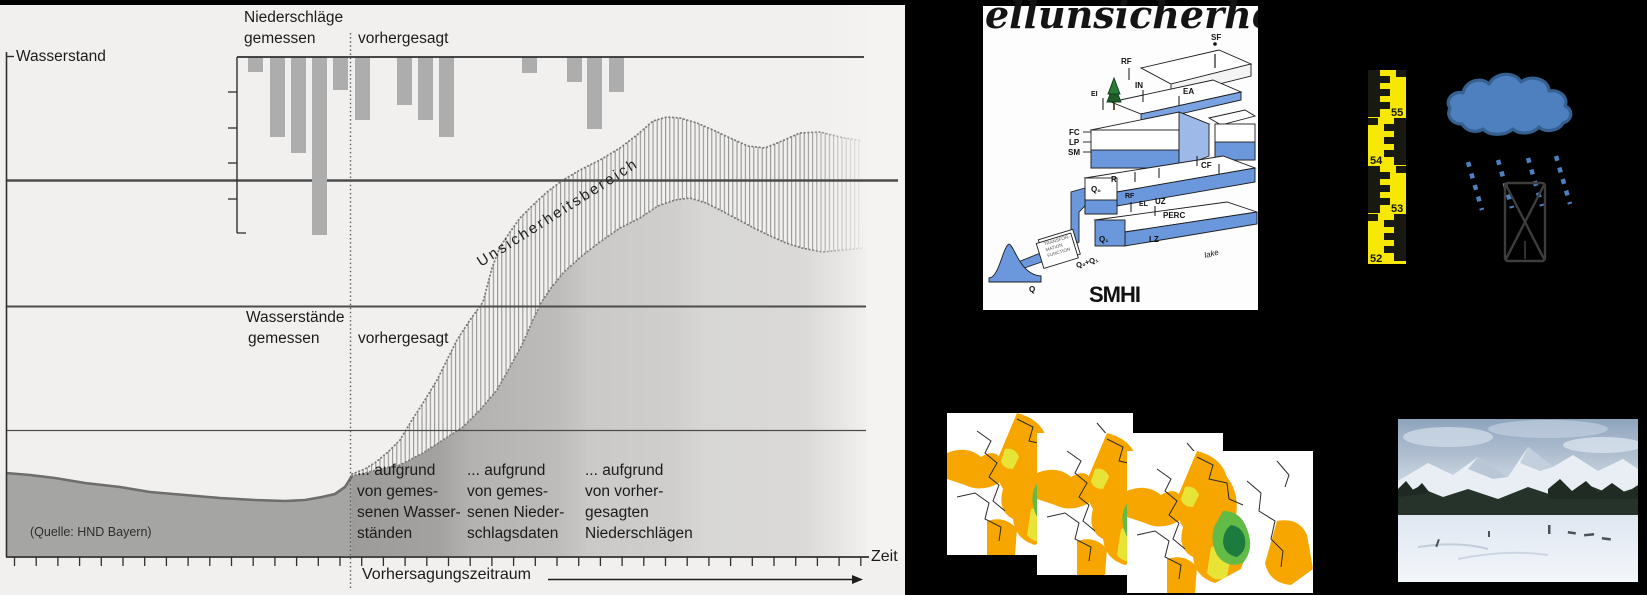 This screenshot has width=1647, height=595. I want to click on hbv-transform-line2: MATION, so click(1054, 247).